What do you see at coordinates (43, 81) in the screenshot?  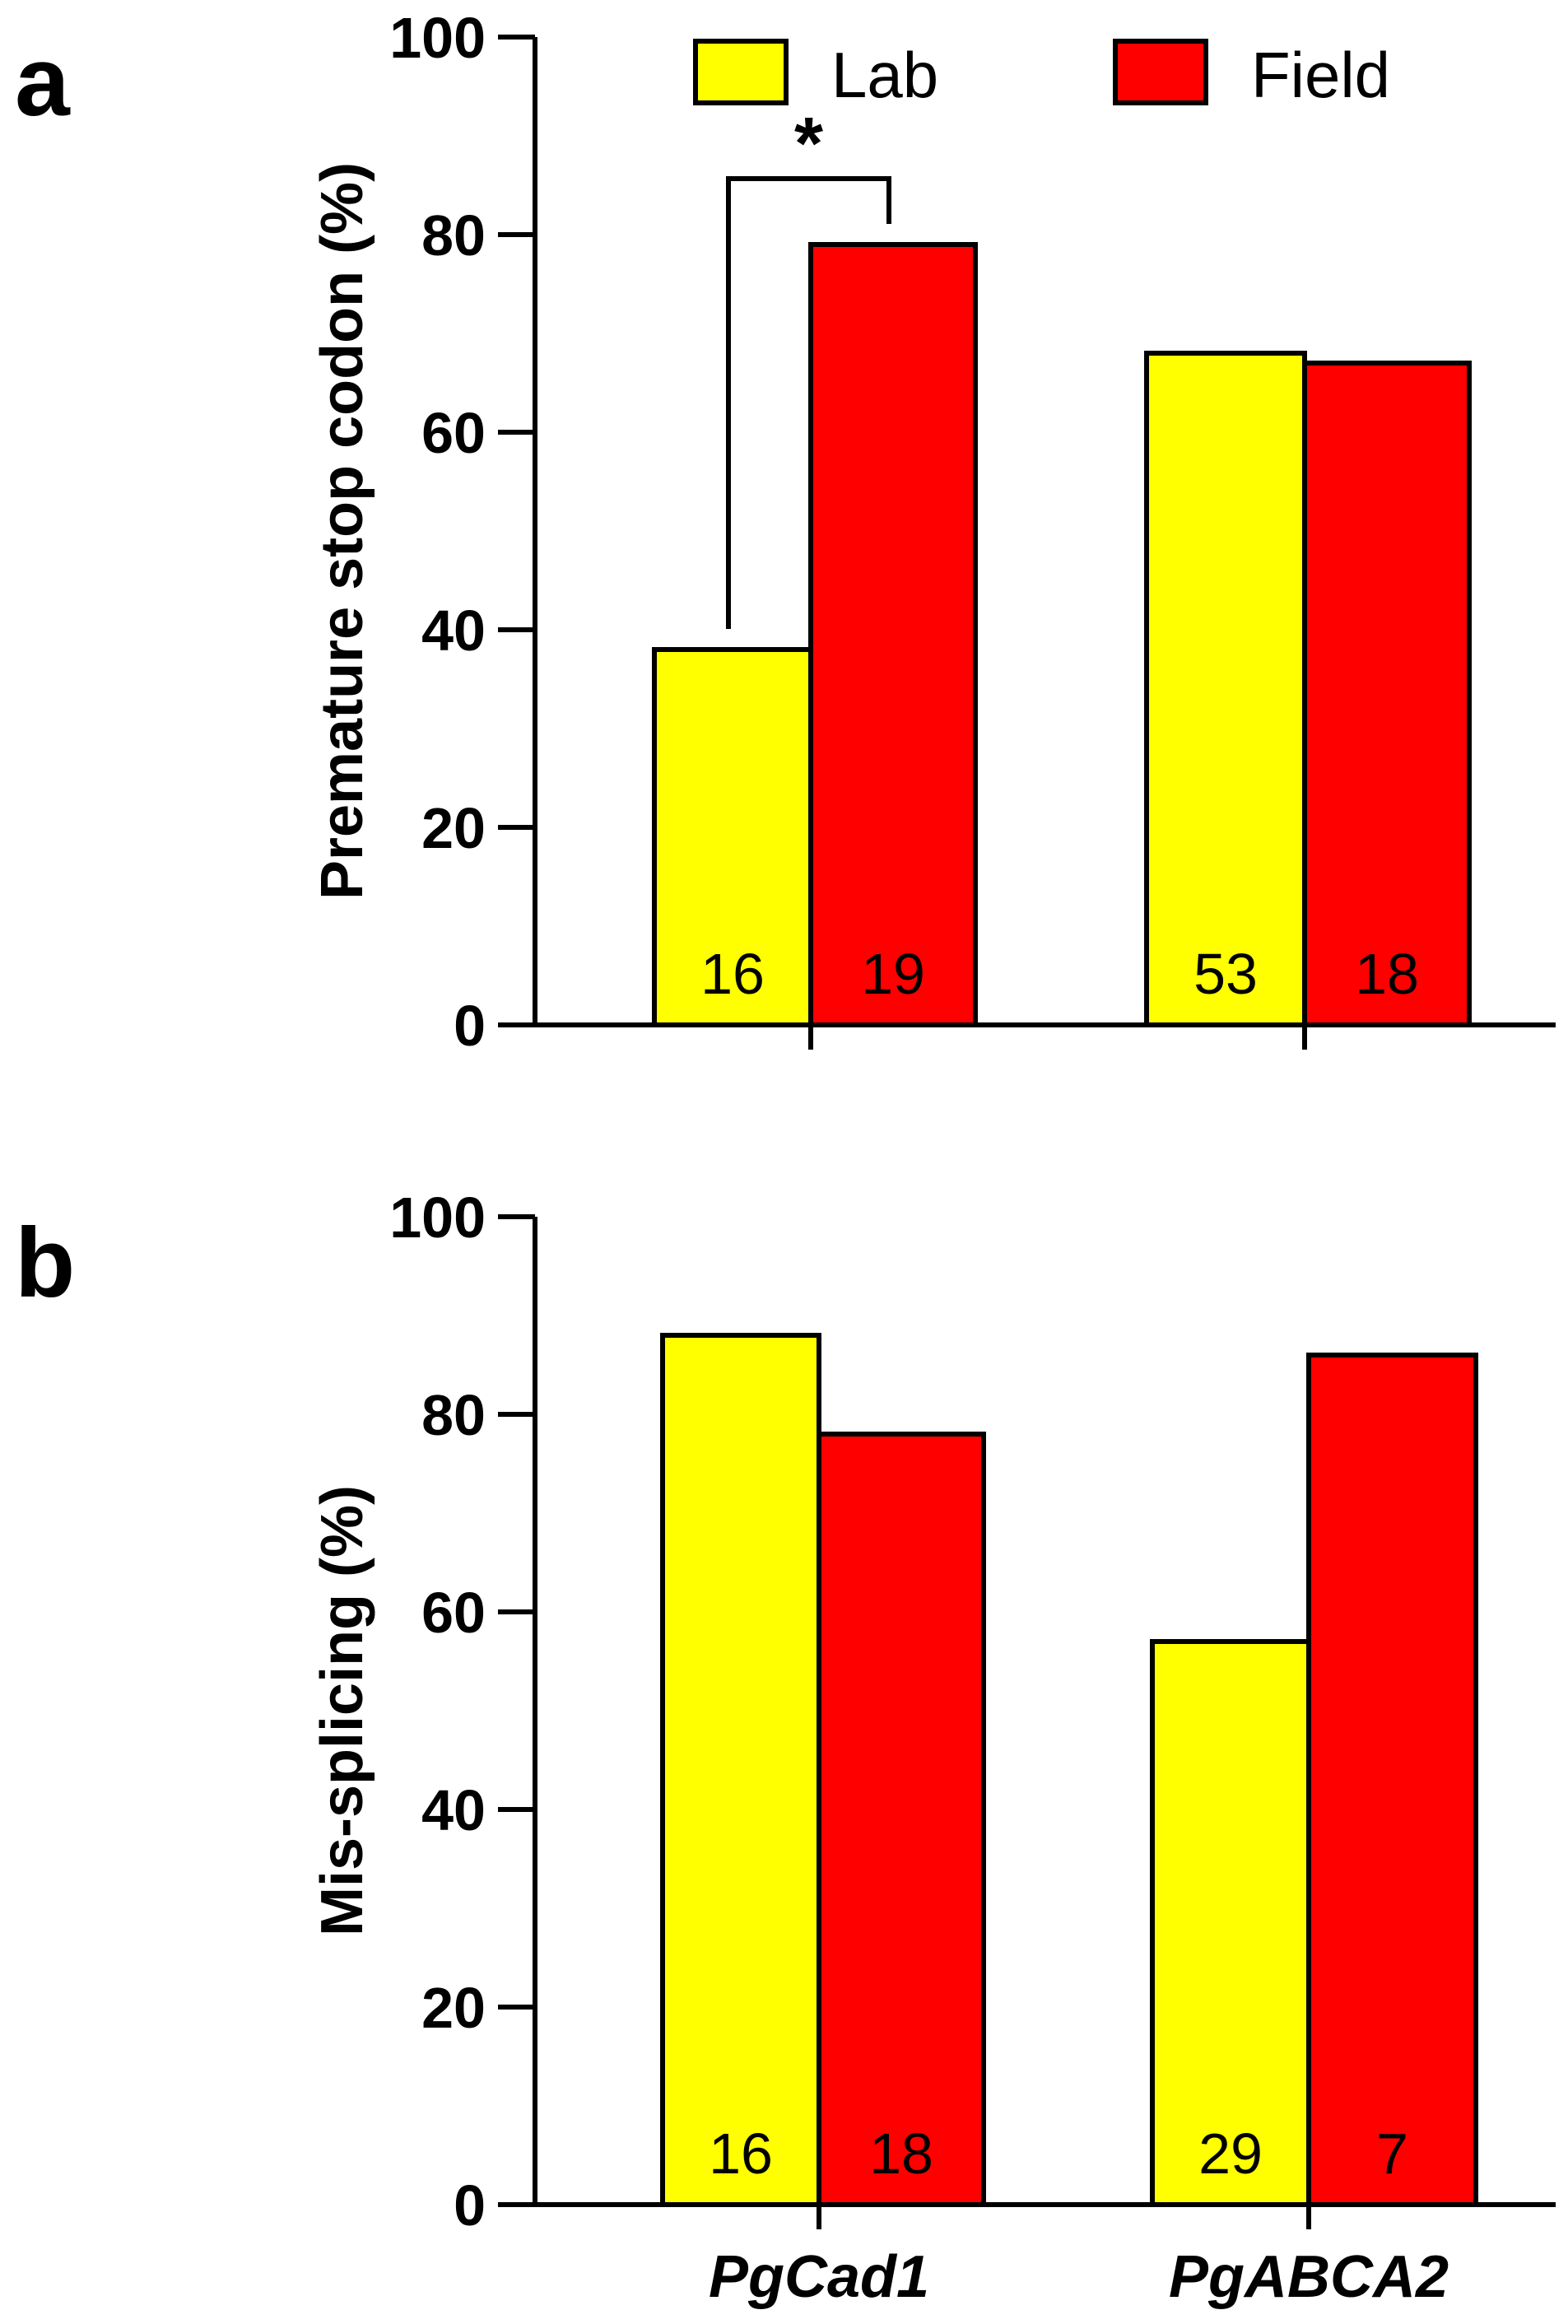 I see `panel-letter-a: a` at bounding box center [43, 81].